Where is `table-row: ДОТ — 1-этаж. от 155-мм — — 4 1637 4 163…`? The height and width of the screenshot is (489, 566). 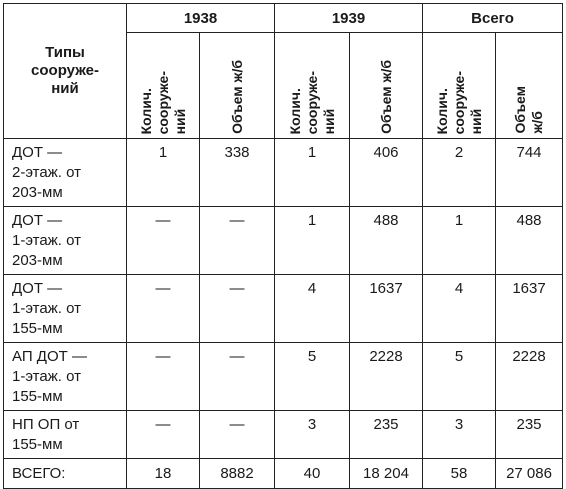 table-row: ДОТ — 1-этаж. от 155-мм — — 4 1637 4 163… is located at coordinates (283, 308).